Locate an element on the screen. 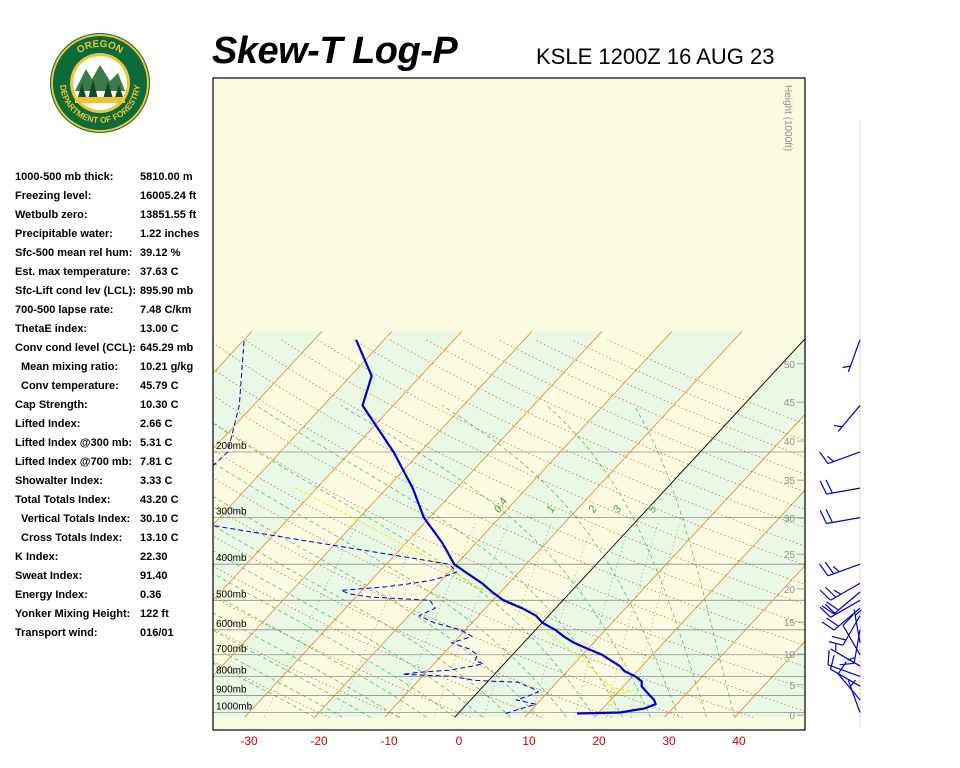 The height and width of the screenshot is (768, 960). stat-label: Cap Strength: is located at coordinates (51, 405).